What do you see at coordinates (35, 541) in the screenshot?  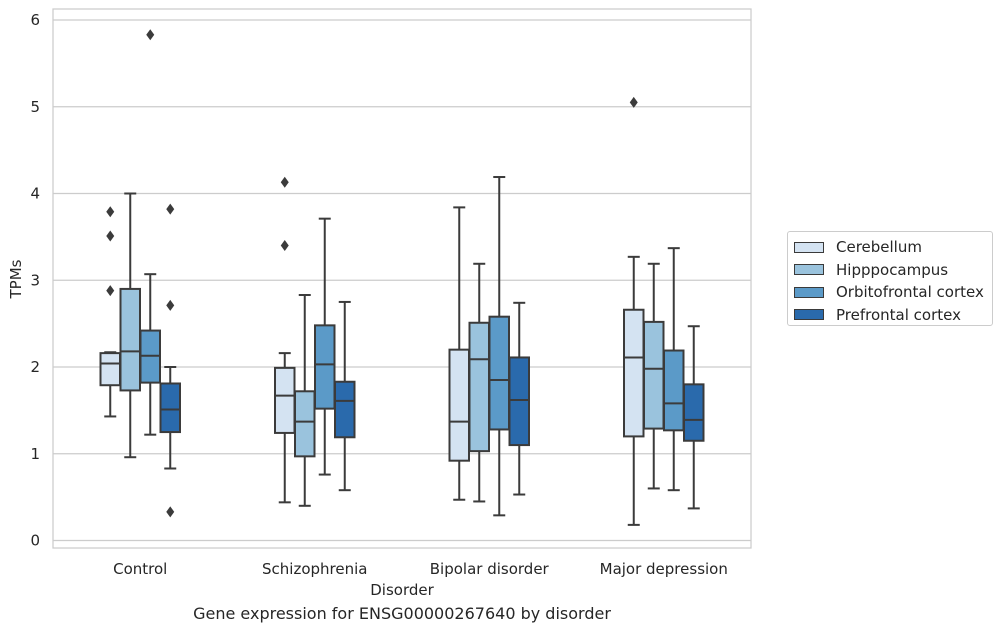 I see `y-tick-label: 0` at bounding box center [35, 541].